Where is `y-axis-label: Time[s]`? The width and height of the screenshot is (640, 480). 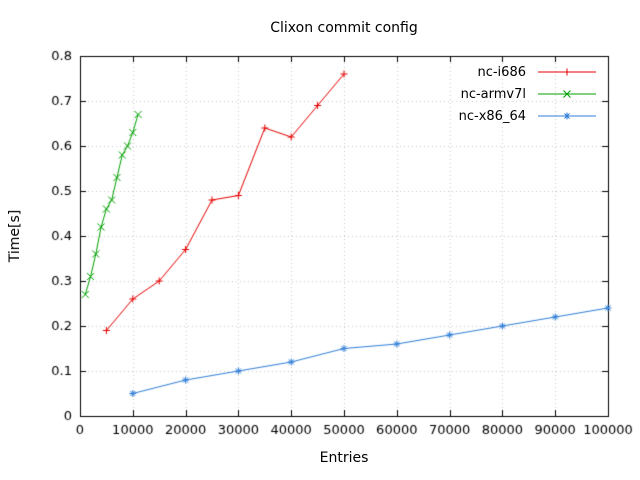
y-axis-label: Time[s] is located at coordinates (15, 236).